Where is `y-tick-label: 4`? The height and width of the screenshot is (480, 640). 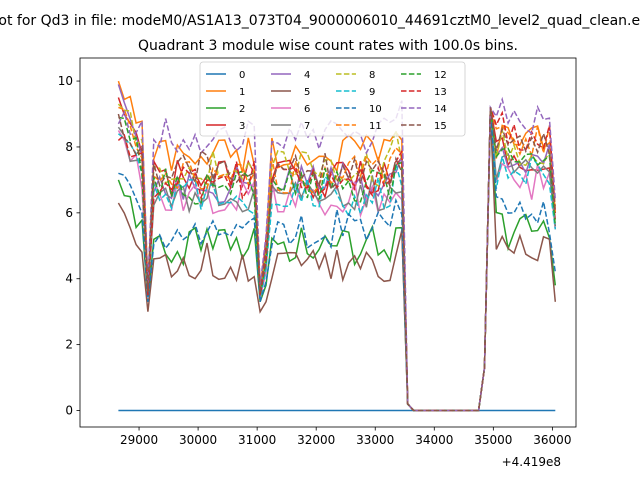
y-tick-label: 4 is located at coordinates (69, 279).